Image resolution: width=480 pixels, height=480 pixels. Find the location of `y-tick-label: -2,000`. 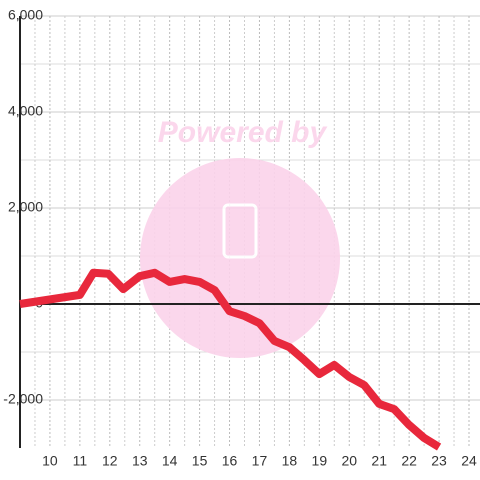

y-tick-label: -2,000 is located at coordinates (23, 399).